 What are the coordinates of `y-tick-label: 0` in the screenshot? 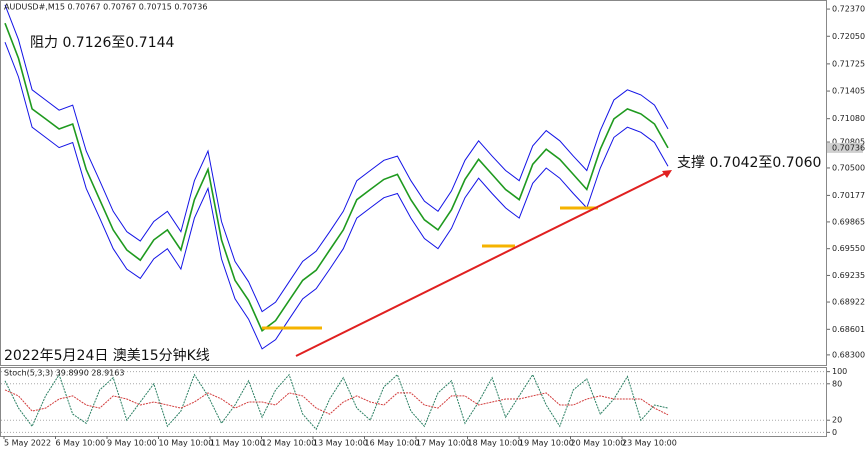 It's located at (834, 432).